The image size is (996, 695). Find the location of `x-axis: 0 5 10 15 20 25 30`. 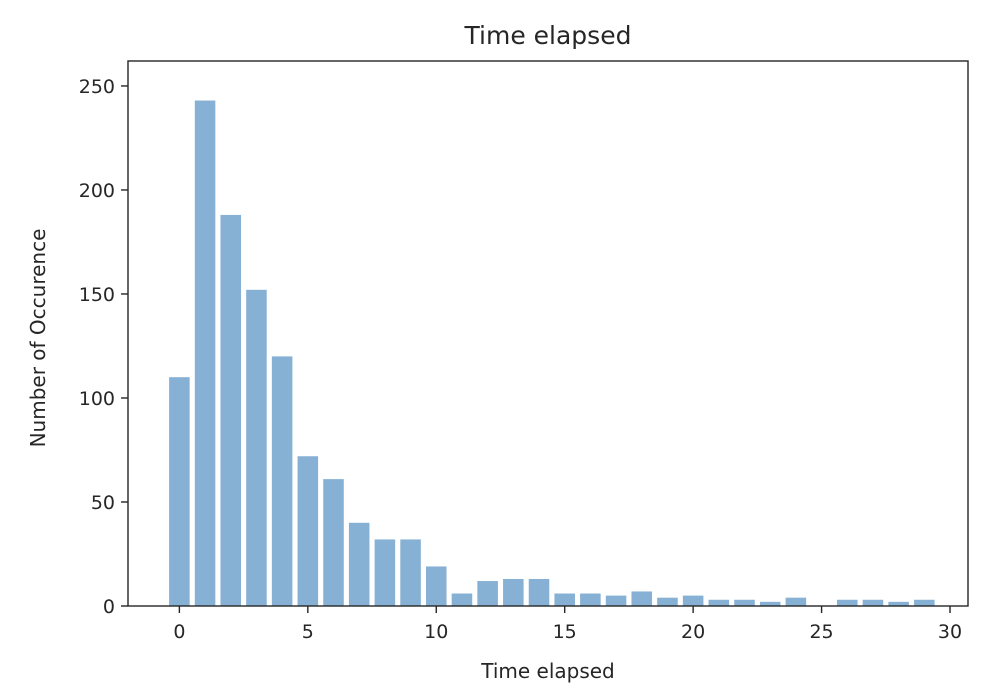

x-axis: 0 5 10 15 20 25 30 is located at coordinates (567, 624).